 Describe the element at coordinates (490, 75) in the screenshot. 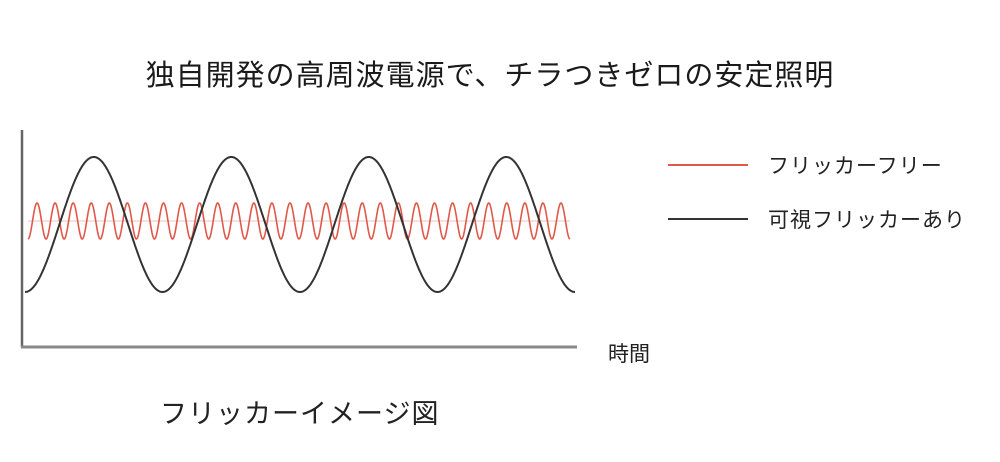

I see `page-title: 独自開発の高周波電源で、チラつきゼロの安定照明` at that location.